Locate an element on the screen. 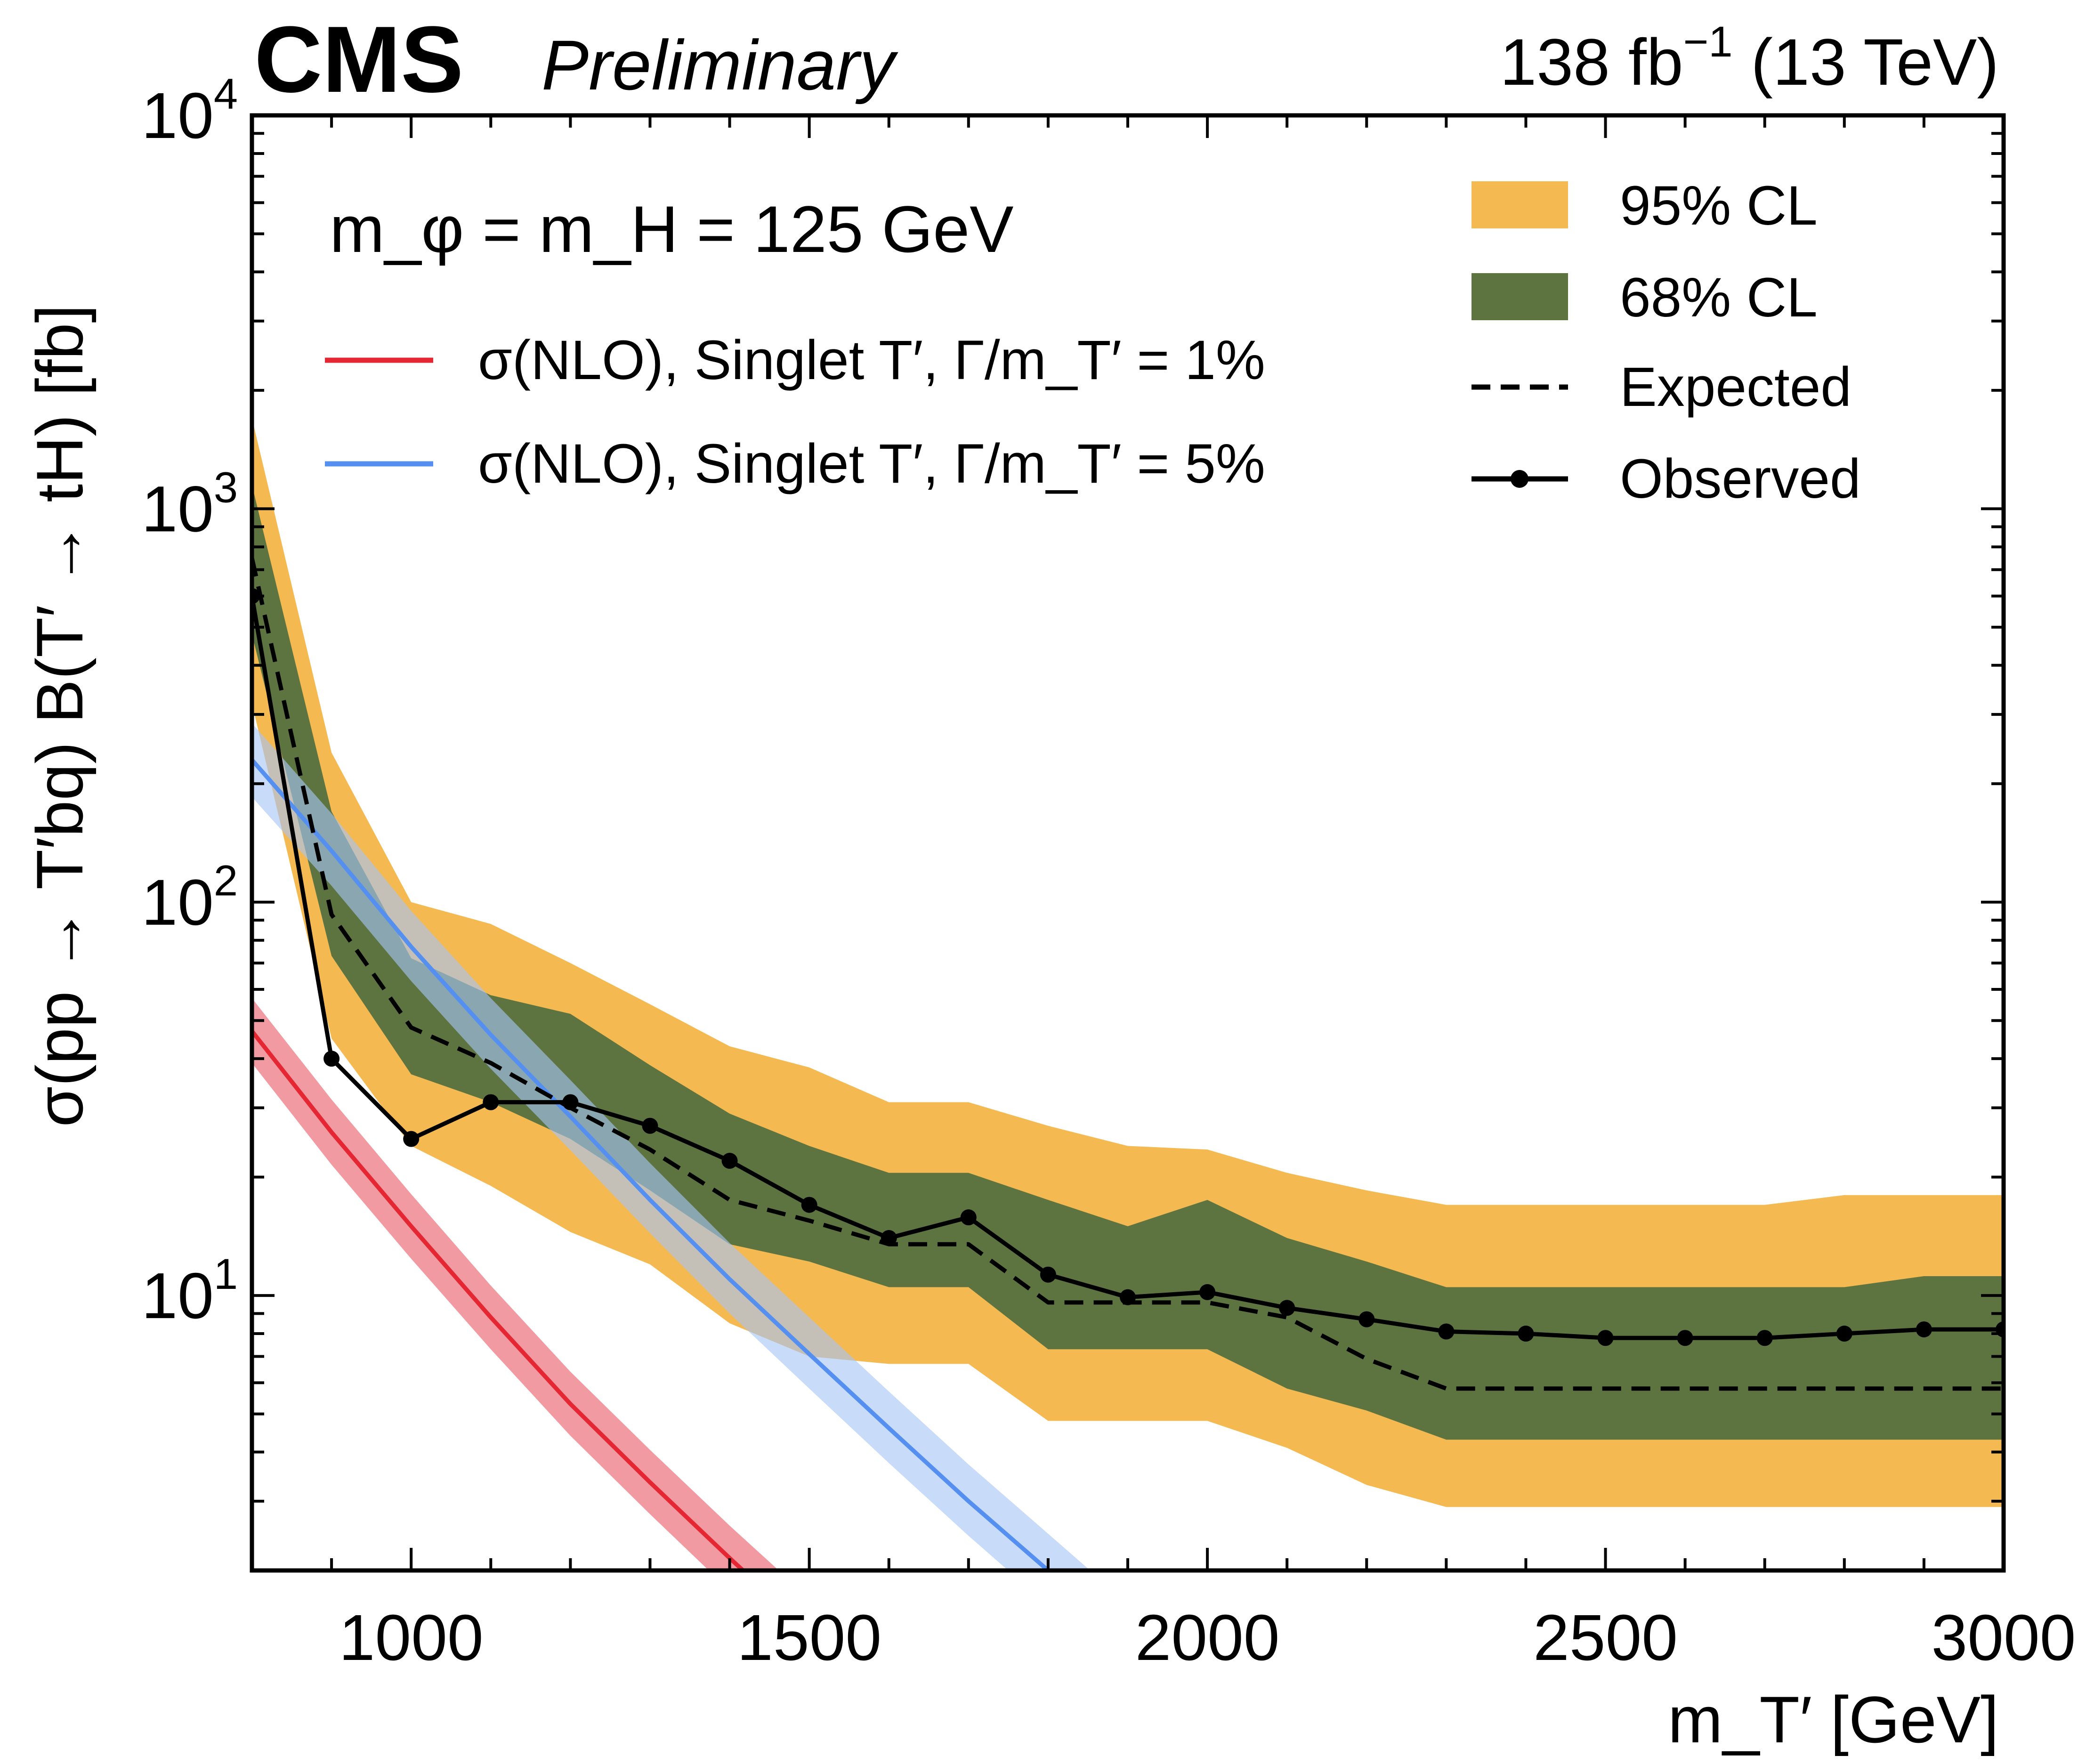 The width and height of the screenshot is (2094, 1764). status-label: Preliminary is located at coordinates (720, 65).